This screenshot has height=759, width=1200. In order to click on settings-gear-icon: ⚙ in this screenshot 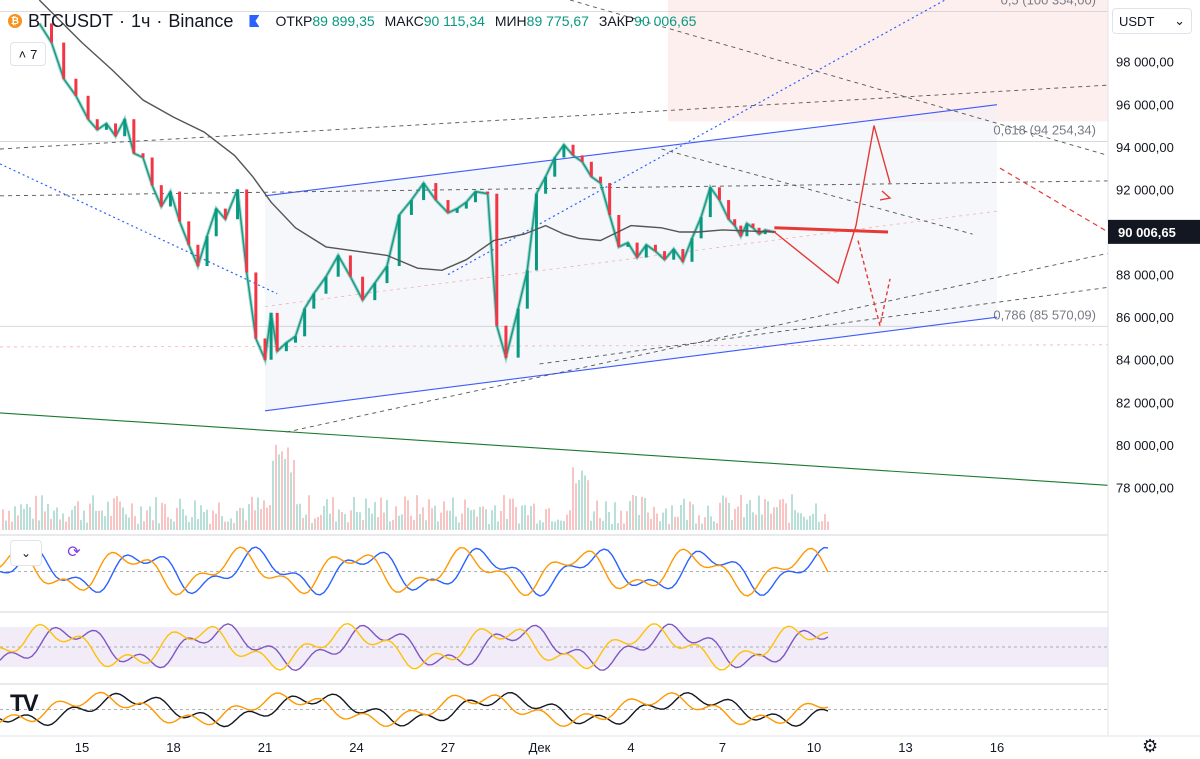, I will do `click(1150, 746)`.